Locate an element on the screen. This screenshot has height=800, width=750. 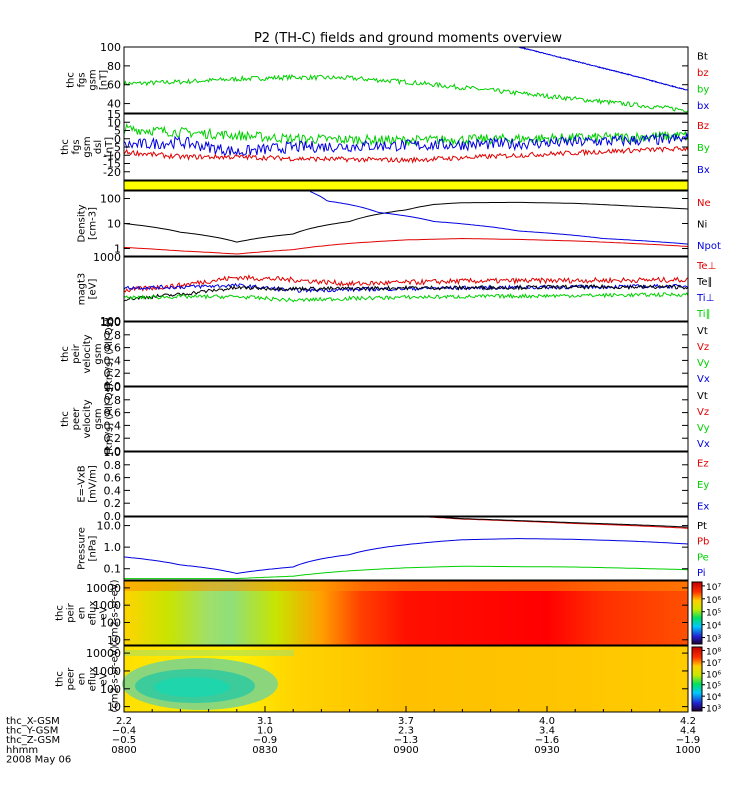
x-axis-value: 0930 is located at coordinates (546, 750).